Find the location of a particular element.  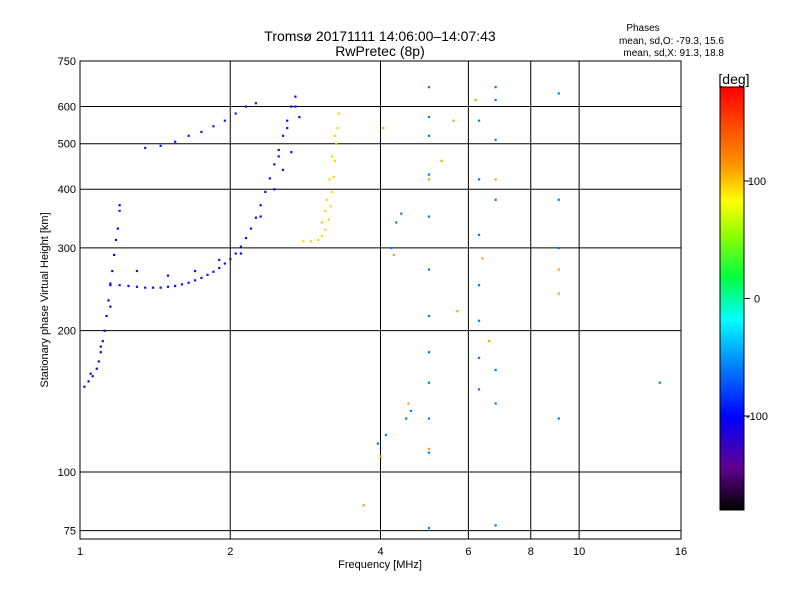

colorbar-tick-label: 0 is located at coordinates (757, 300).